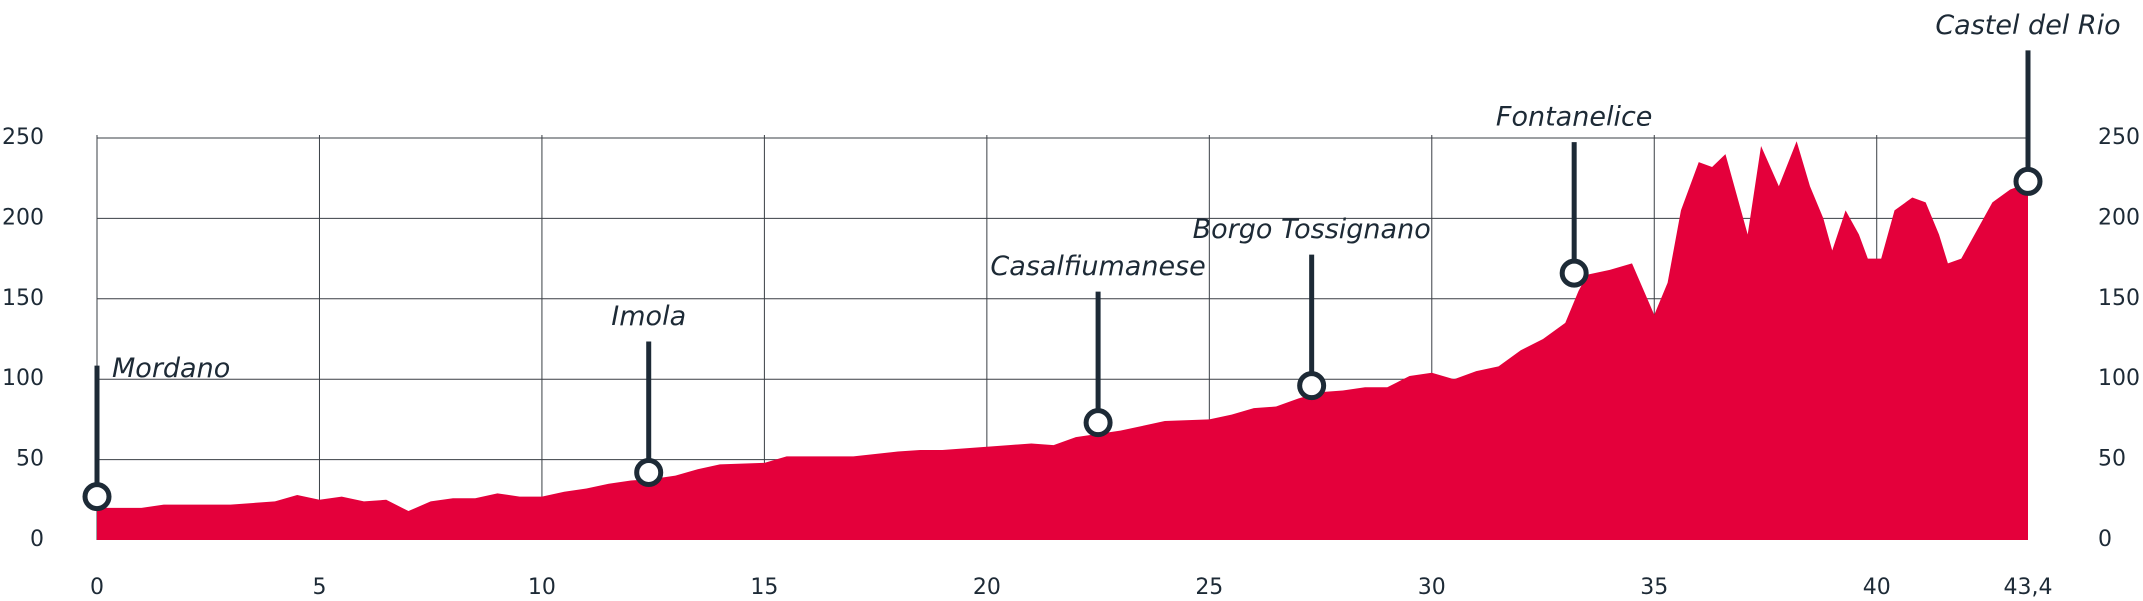  What do you see at coordinates (23, 137) in the screenshot?
I see `y-tick-label: 250` at bounding box center [23, 137].